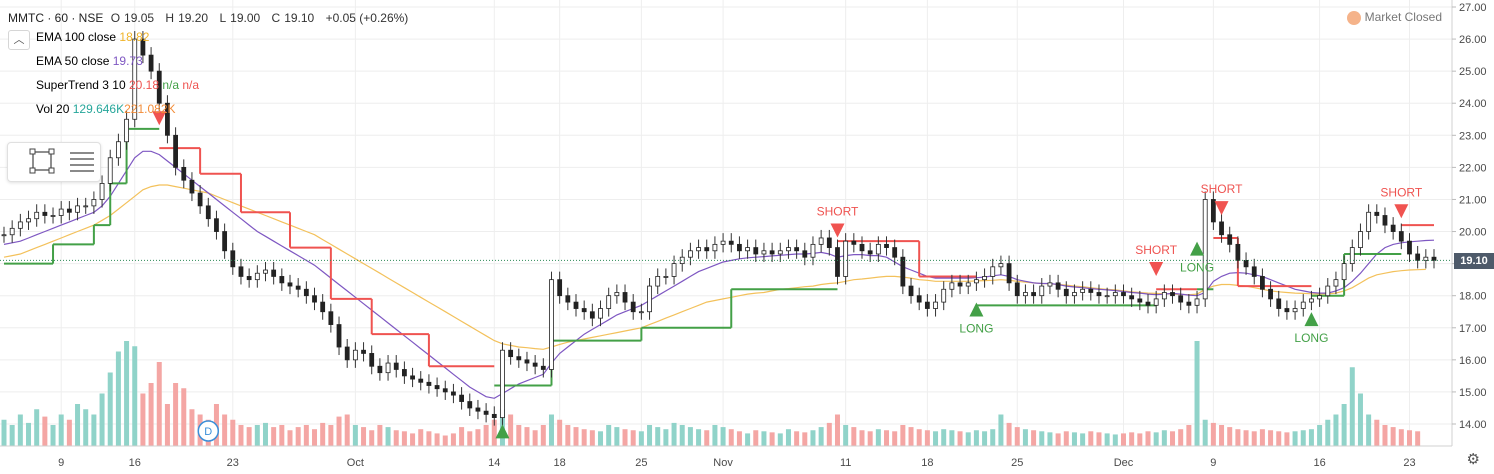 This screenshot has width=1494, height=474. Describe the element at coordinates (82, 162) in the screenshot. I see `settings-list-icon` at that location.